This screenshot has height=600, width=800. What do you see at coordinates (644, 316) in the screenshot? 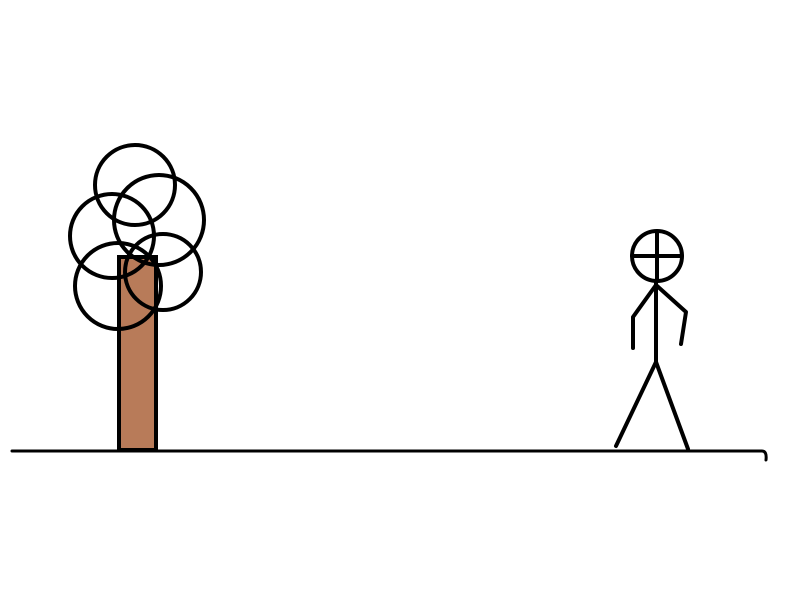
I see `figure-left-arm` at bounding box center [644, 316].